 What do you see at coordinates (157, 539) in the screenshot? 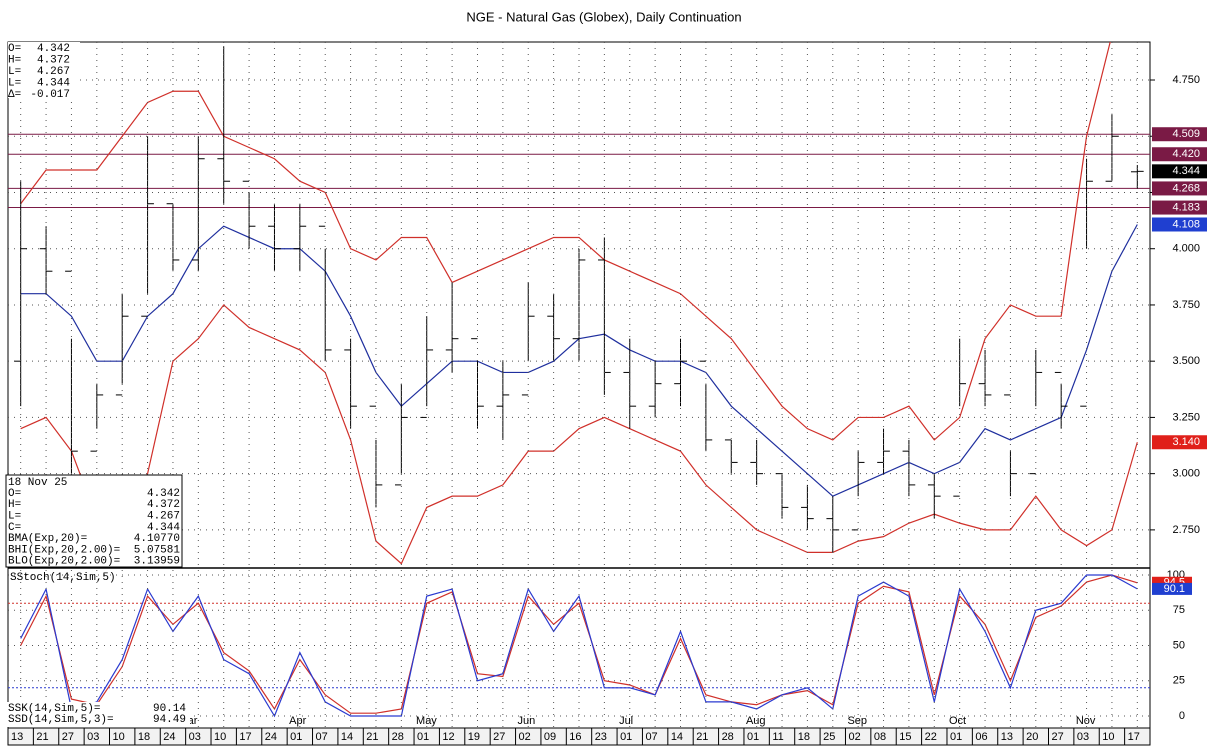
I see `info-value: 4.10770` at bounding box center [157, 539].